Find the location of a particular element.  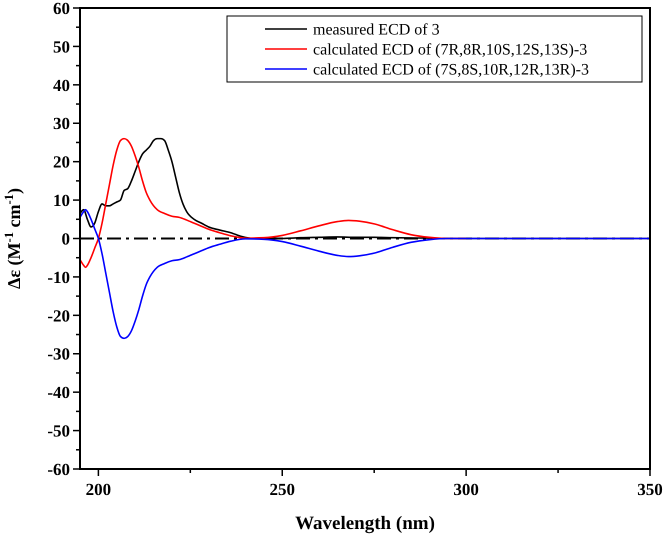

y-tick-label: 0 is located at coordinates (66, 238).